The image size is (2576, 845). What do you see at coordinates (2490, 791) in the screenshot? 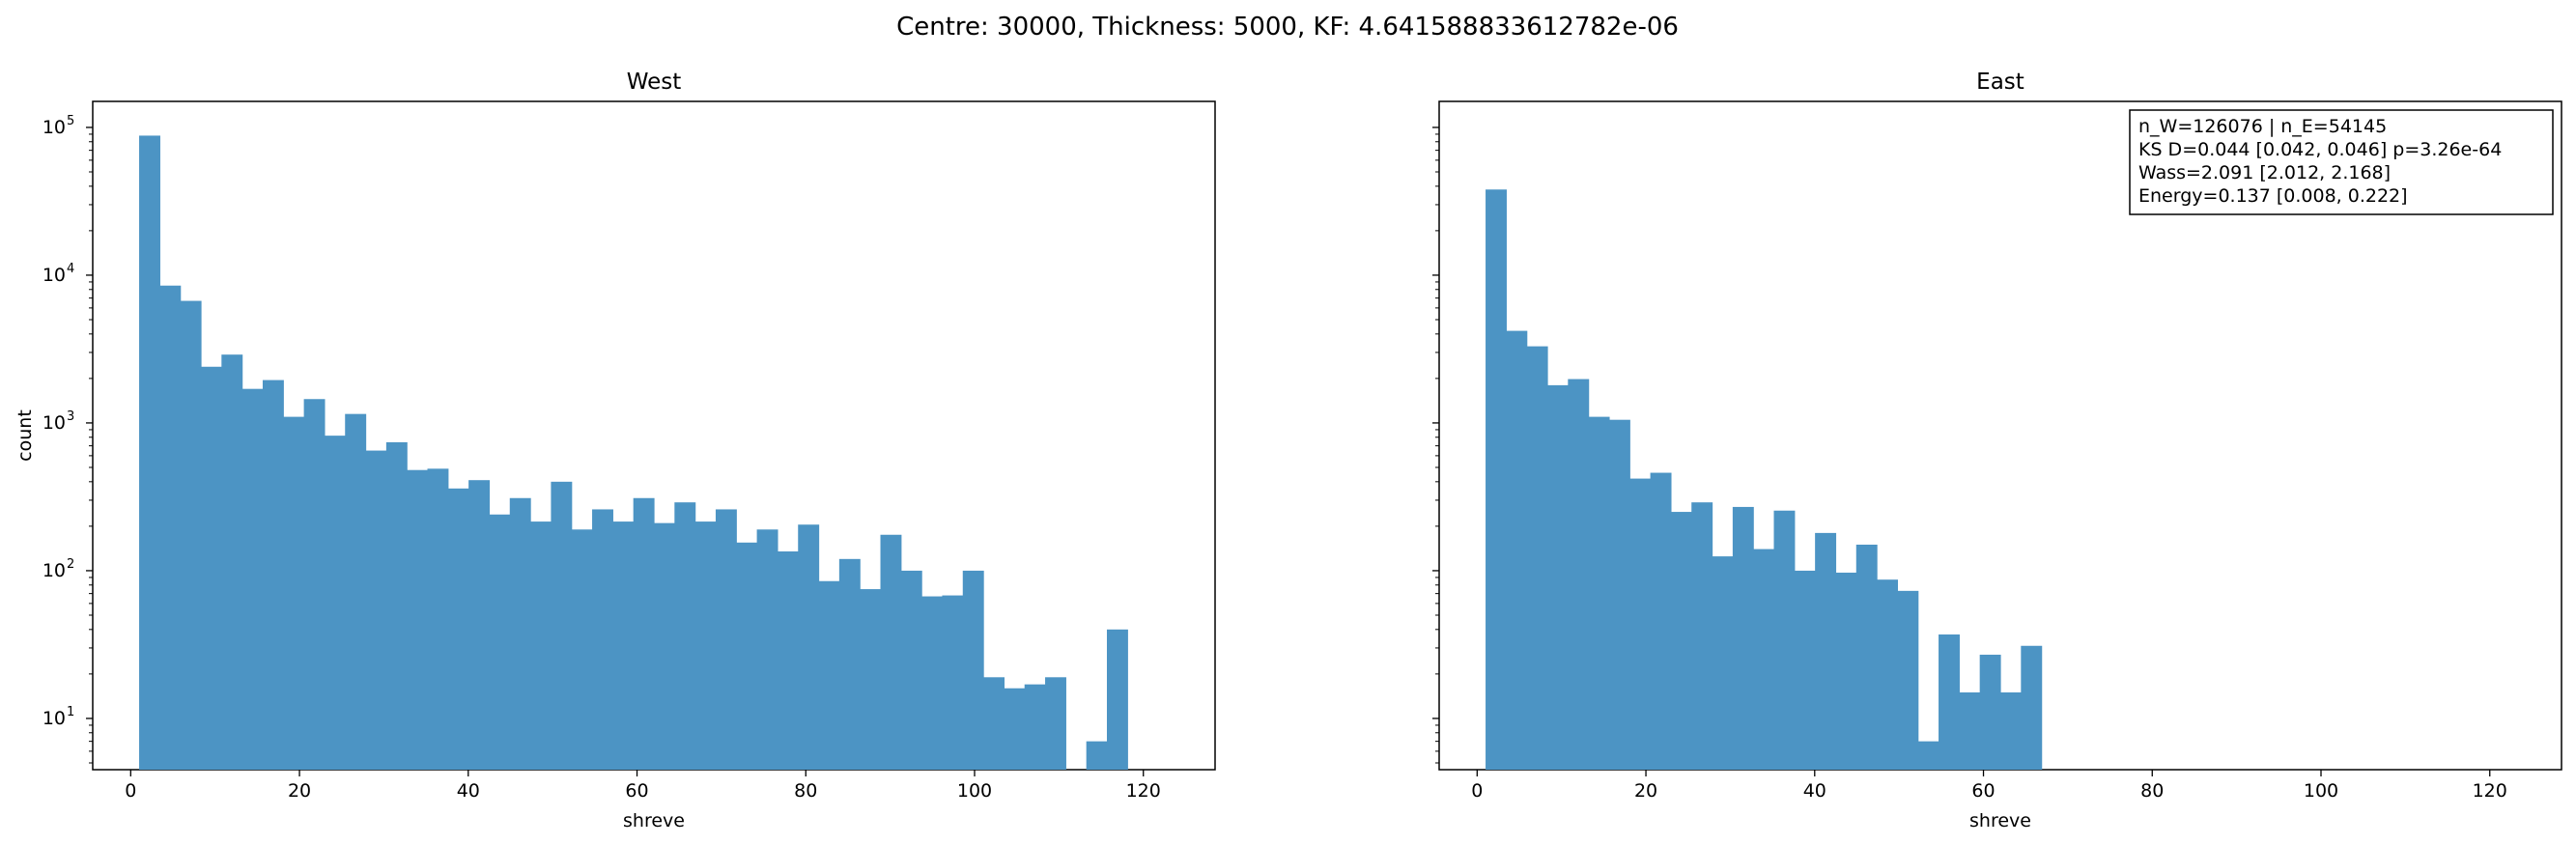
I see `east-xtick-label: 120` at bounding box center [2490, 791].